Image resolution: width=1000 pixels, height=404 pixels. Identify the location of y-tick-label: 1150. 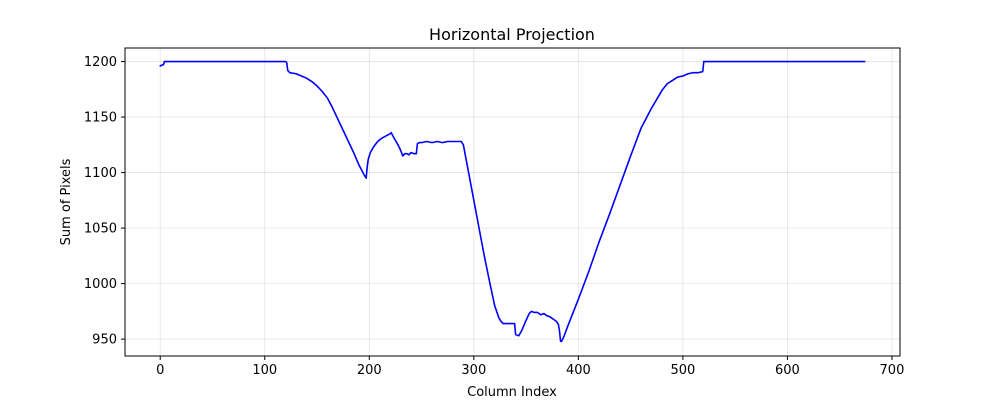
(100, 118).